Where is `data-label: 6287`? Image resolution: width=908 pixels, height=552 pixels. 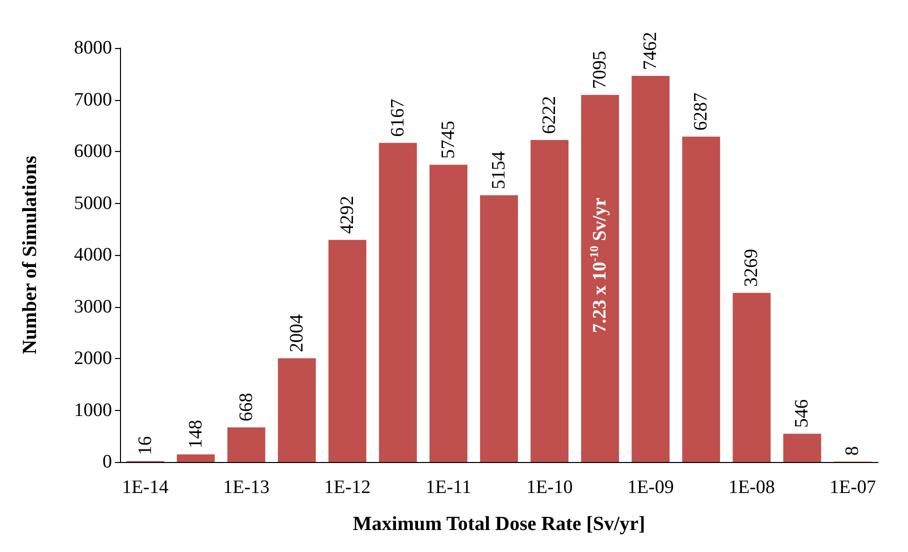
data-label: 6287 is located at coordinates (701, 111).